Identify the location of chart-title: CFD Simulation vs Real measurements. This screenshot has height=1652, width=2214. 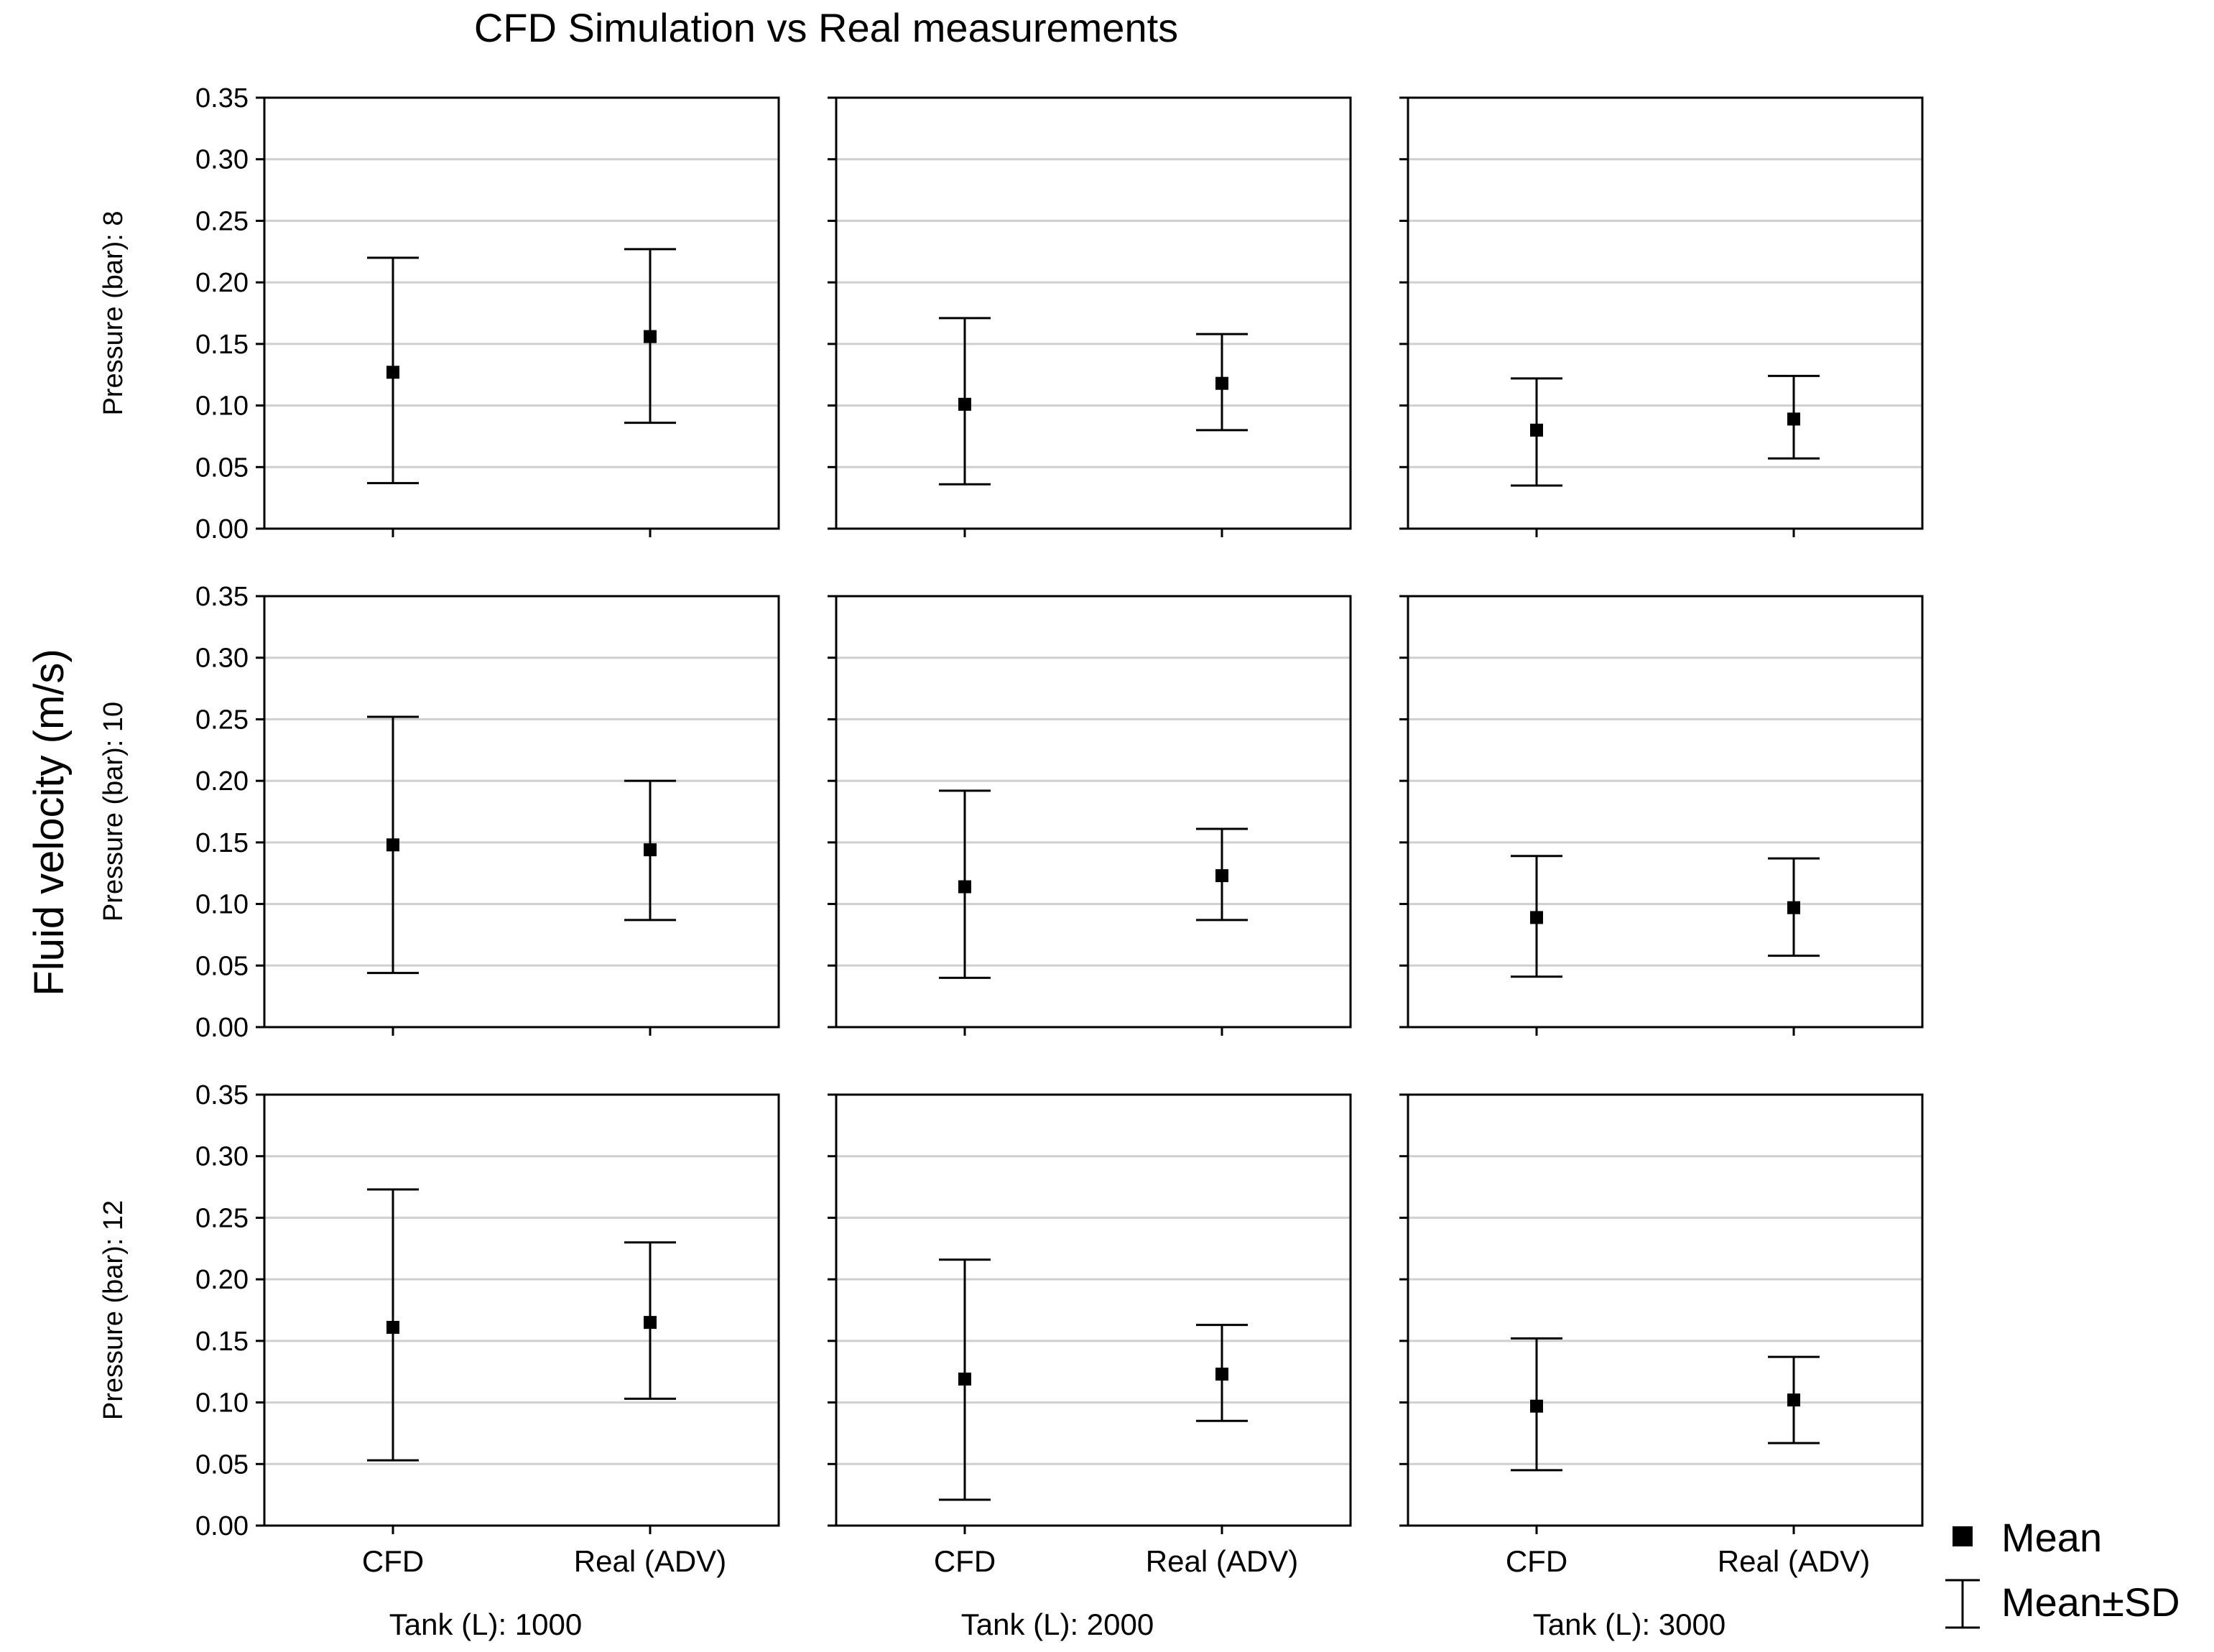
(826, 27).